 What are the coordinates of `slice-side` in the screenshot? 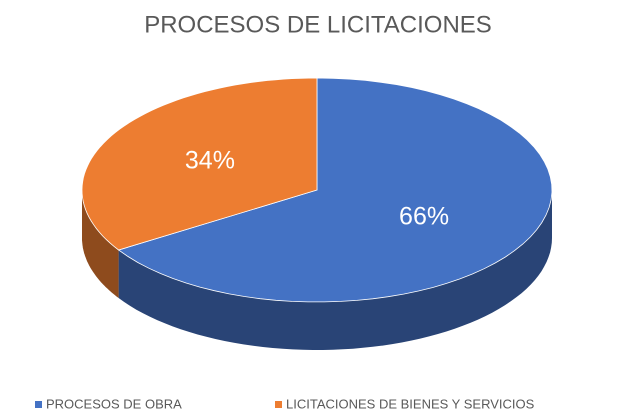 It's located at (100, 244).